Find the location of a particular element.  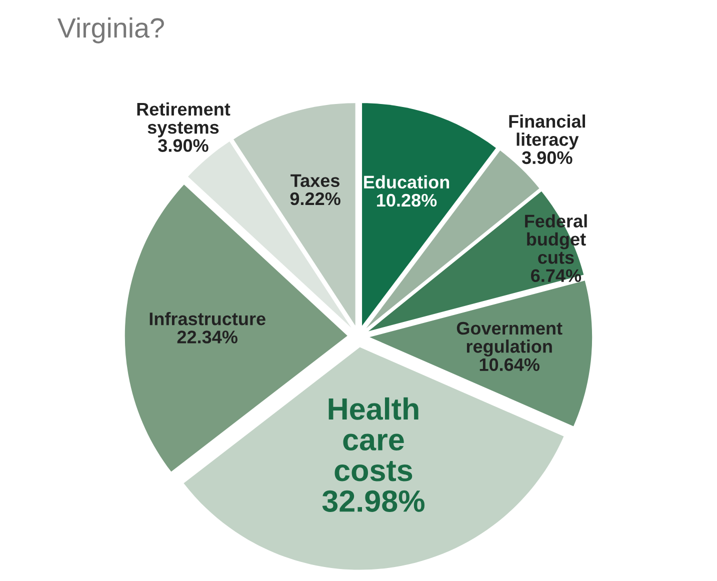

slice-label: Infrastructure is located at coordinates (208, 319).